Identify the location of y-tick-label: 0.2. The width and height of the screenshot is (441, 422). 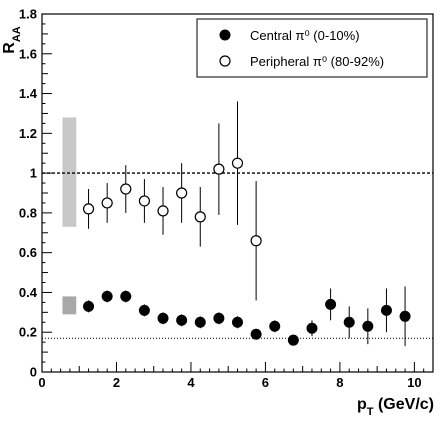
(28, 332).